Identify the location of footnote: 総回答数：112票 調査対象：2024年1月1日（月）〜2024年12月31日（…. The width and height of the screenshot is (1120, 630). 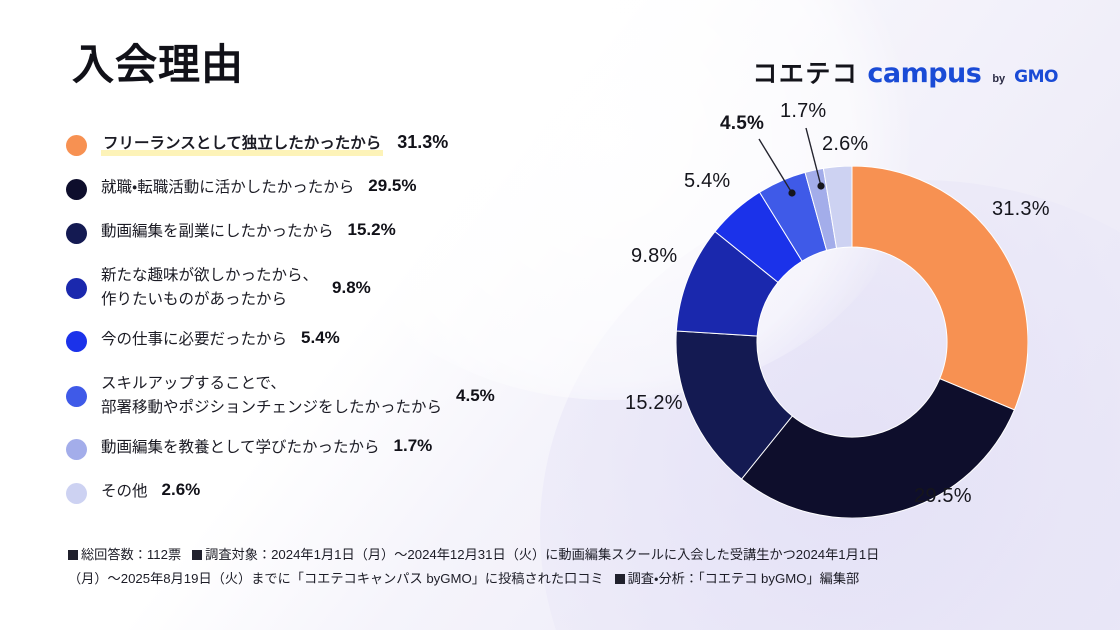
(568, 567).